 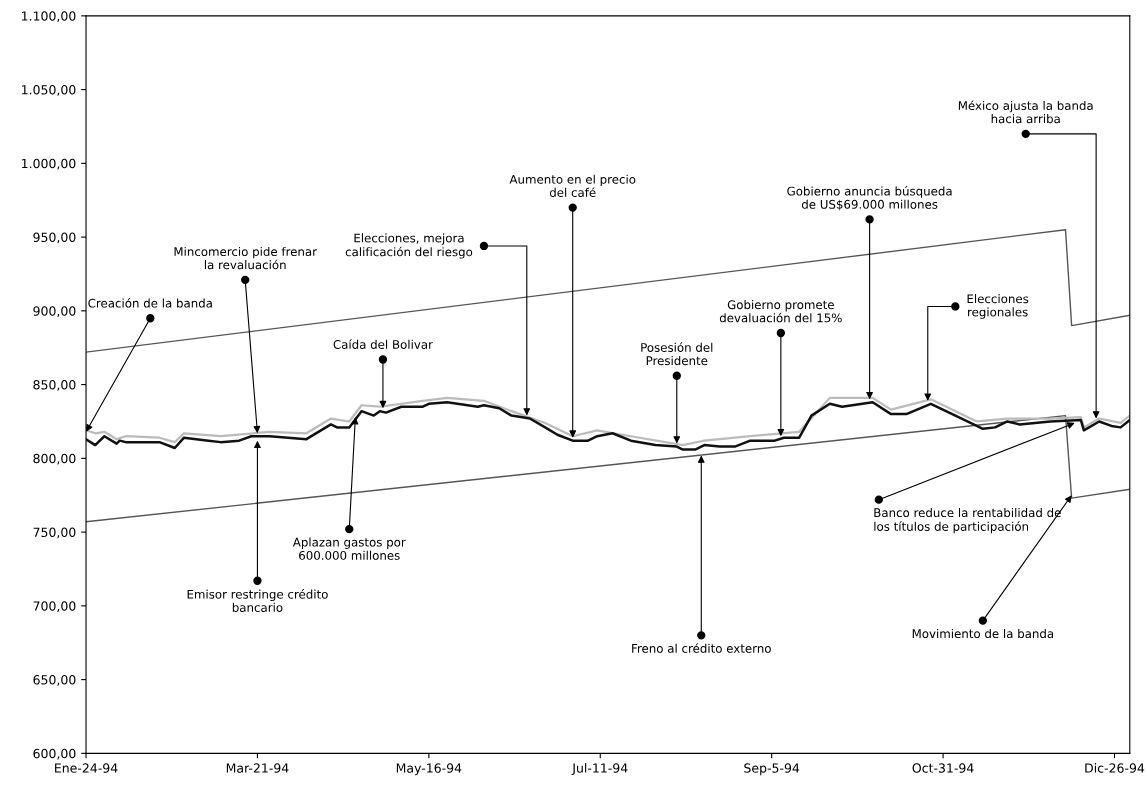 What do you see at coordinates (383, 344) in the screenshot?
I see `annotation: Caída del Bolivar` at bounding box center [383, 344].